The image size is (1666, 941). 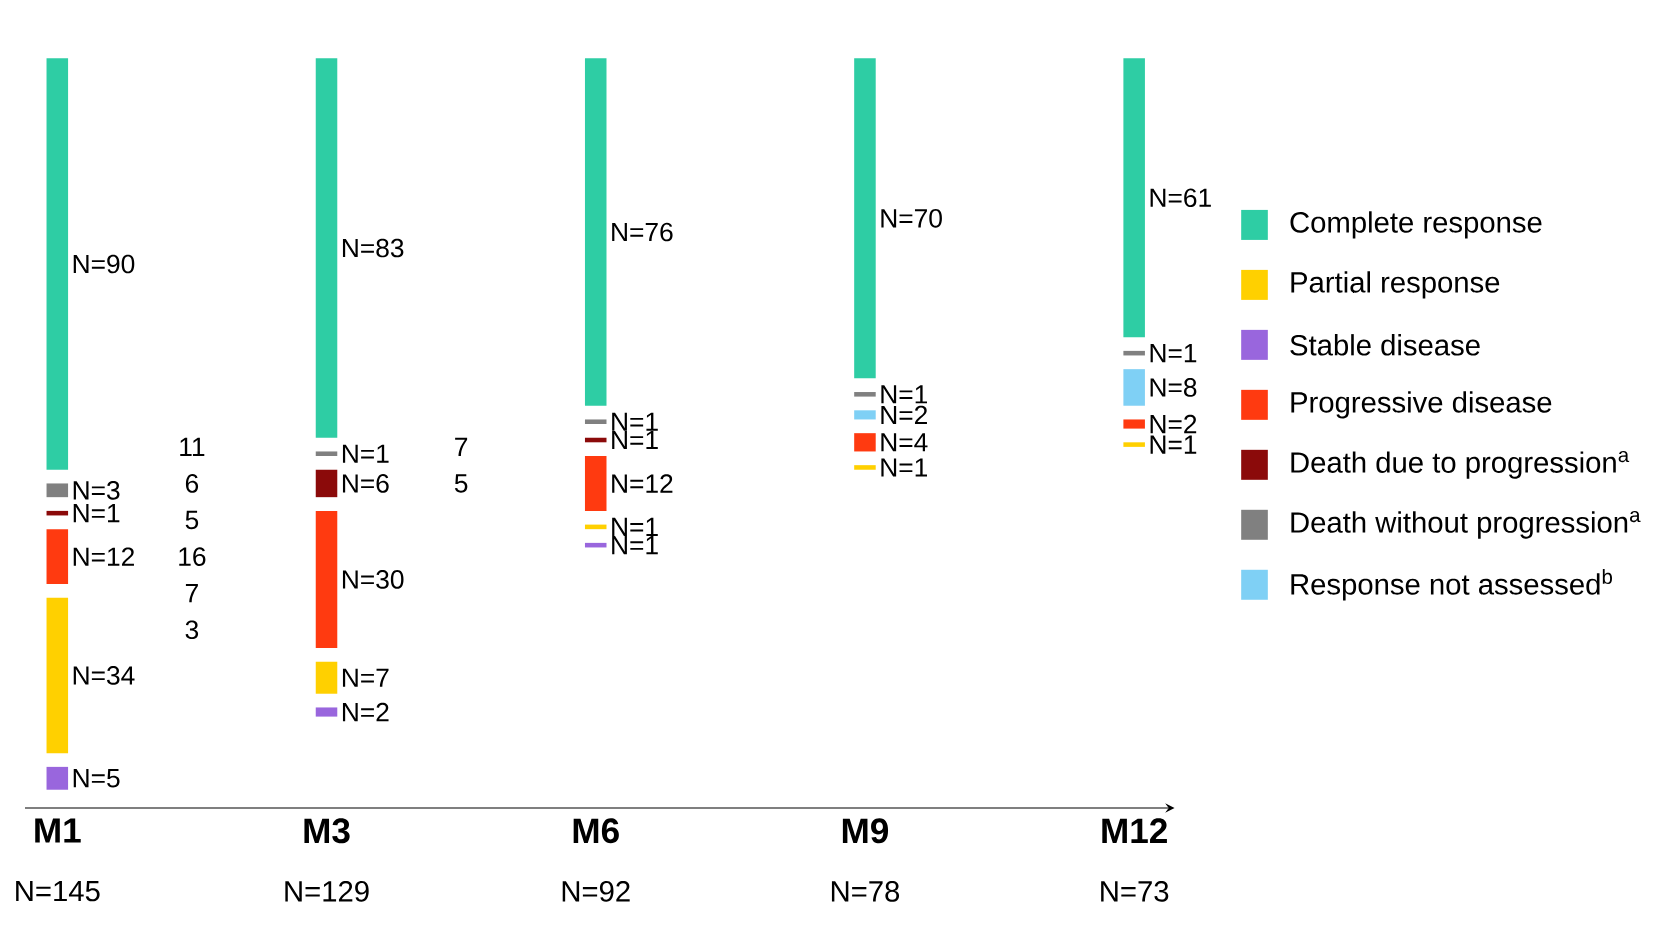 I want to click on text: N=129, so click(x=327, y=891).